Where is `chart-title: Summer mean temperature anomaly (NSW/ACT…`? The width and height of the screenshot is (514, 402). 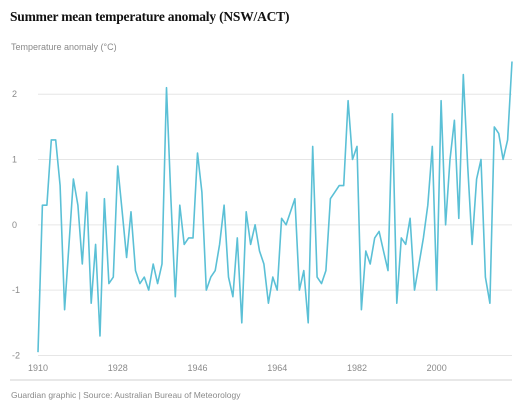 chart-title: Summer mean temperature anomaly (NSW/ACT… is located at coordinates (150, 16).